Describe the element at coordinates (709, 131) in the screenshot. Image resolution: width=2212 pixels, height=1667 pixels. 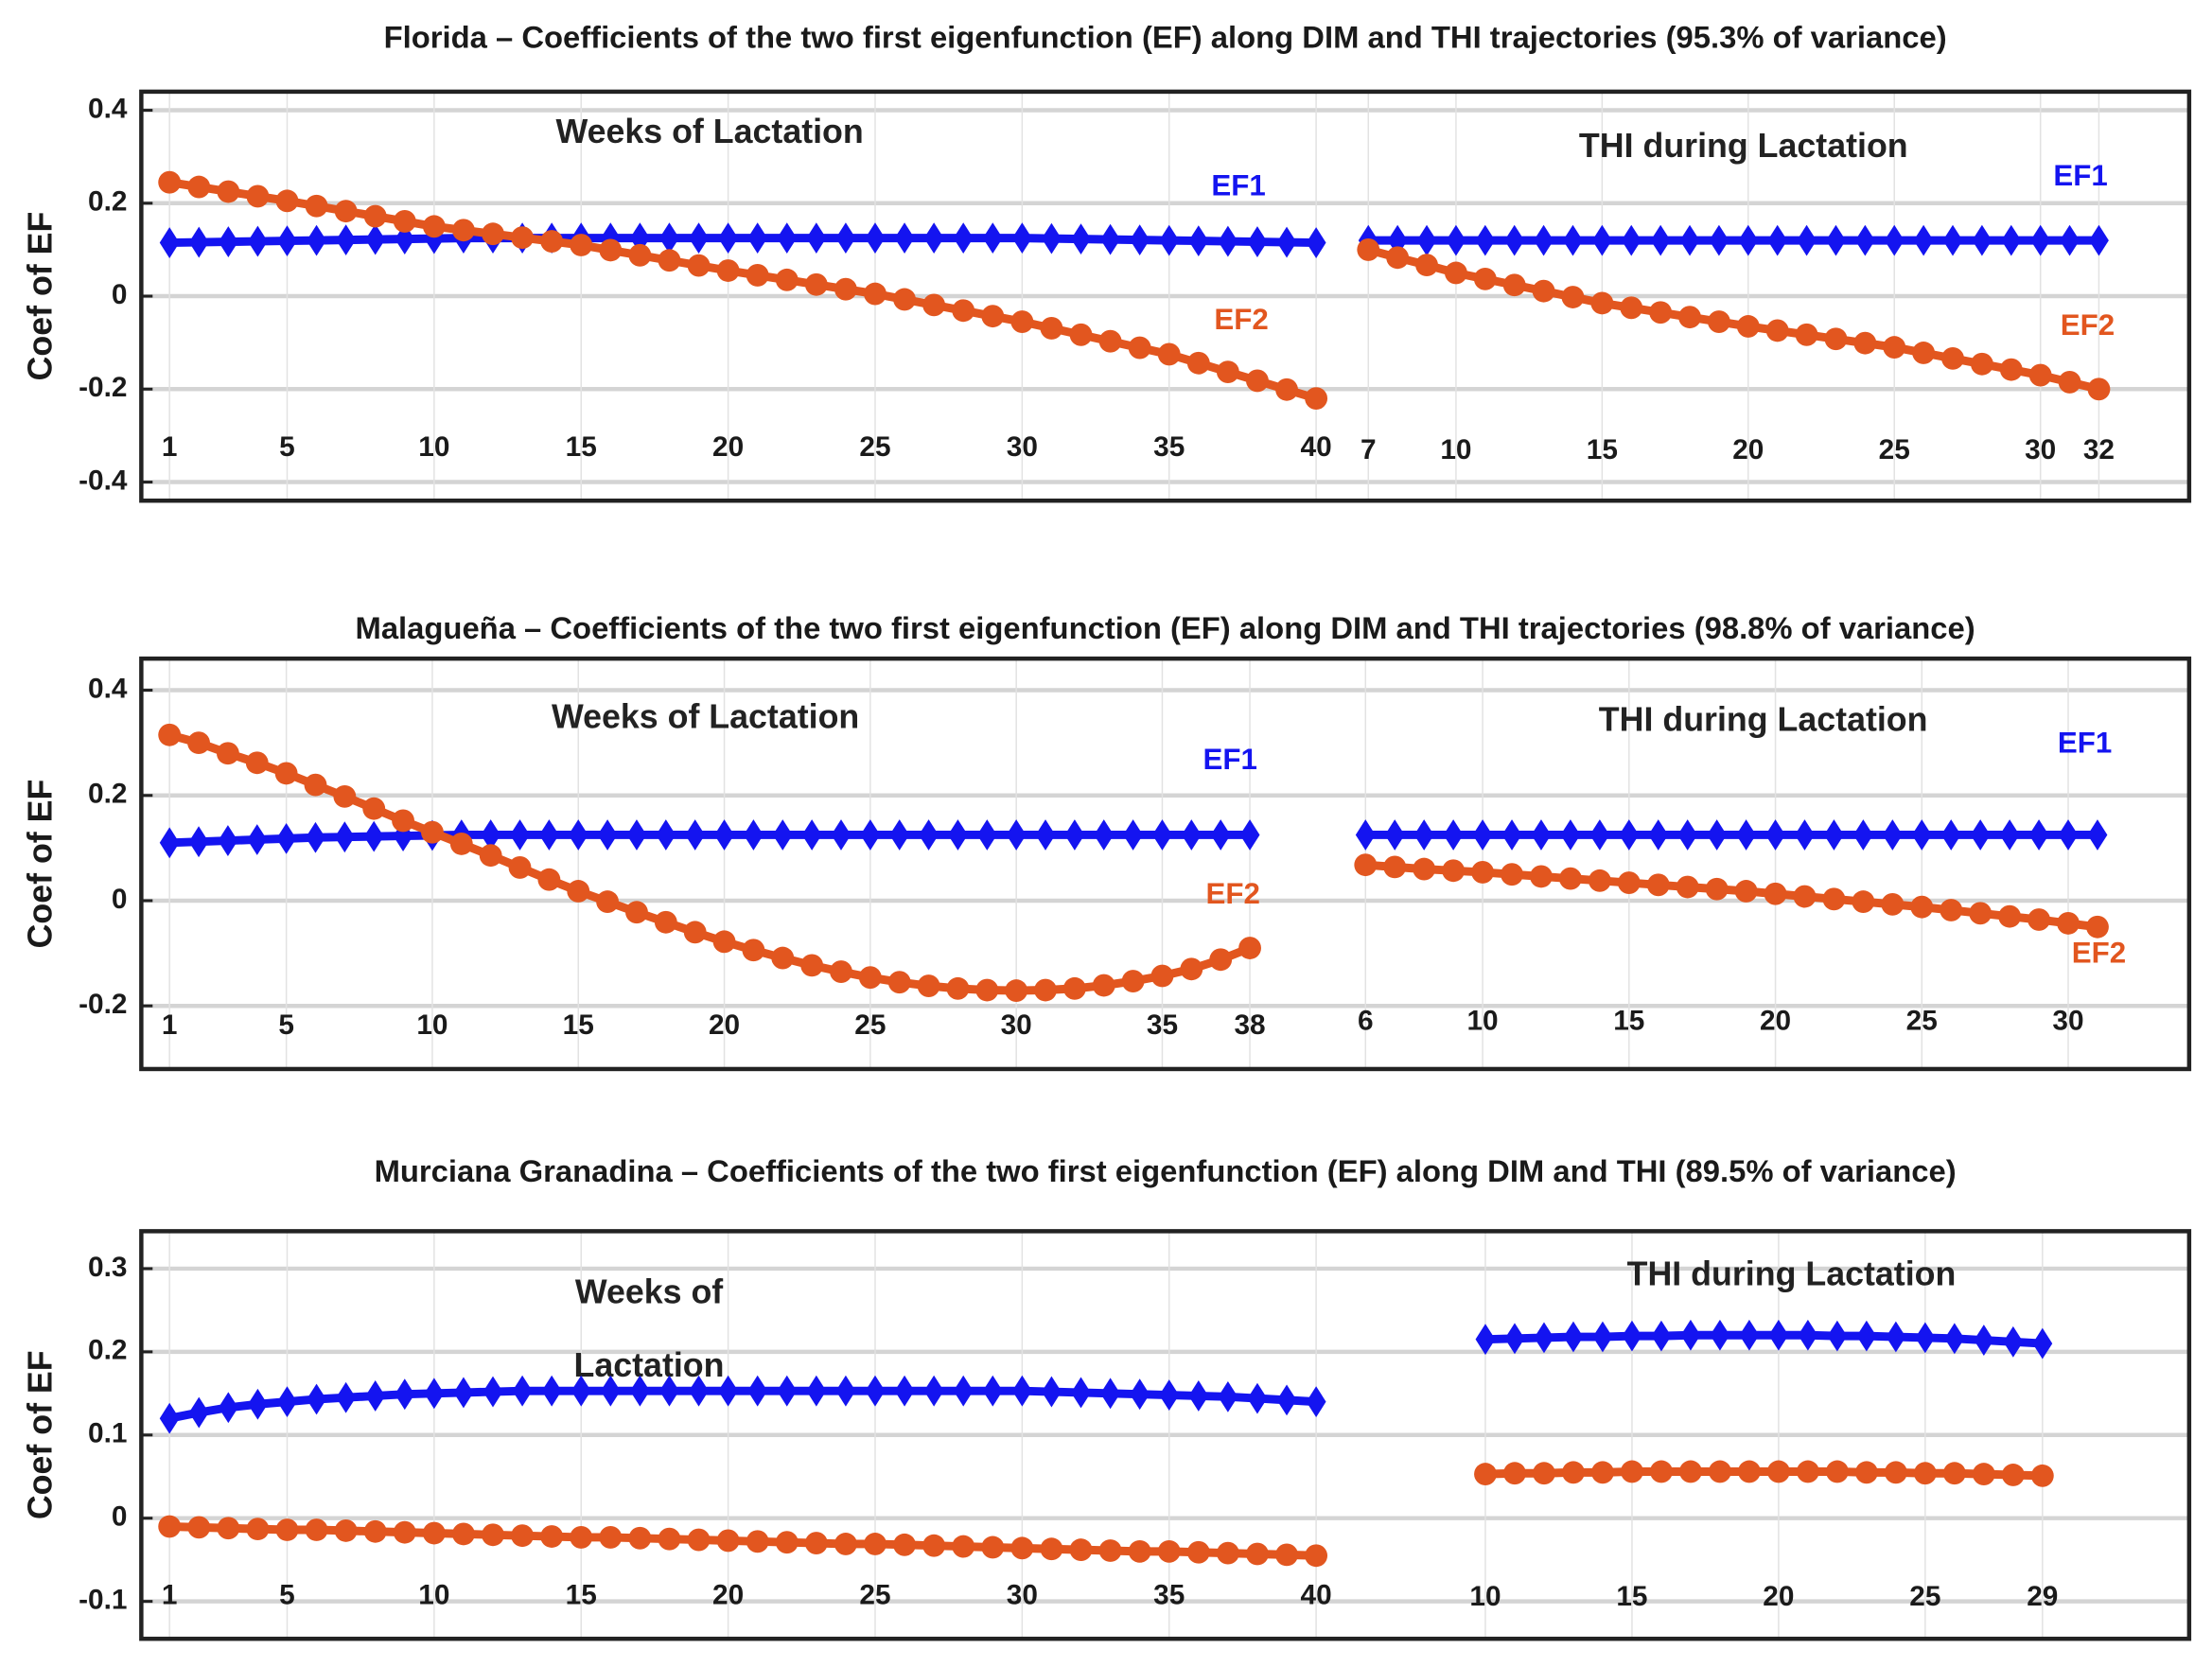
I see `segment-label: Weeks of Lactation` at that location.